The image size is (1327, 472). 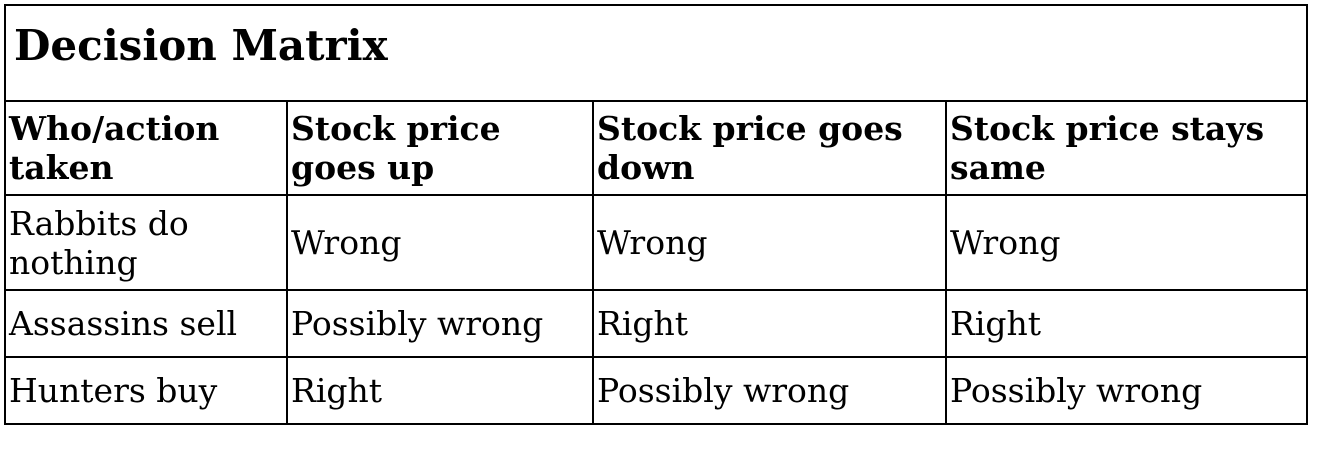 What do you see at coordinates (769, 148) in the screenshot?
I see `header-price-down: Stock price goes down` at bounding box center [769, 148].